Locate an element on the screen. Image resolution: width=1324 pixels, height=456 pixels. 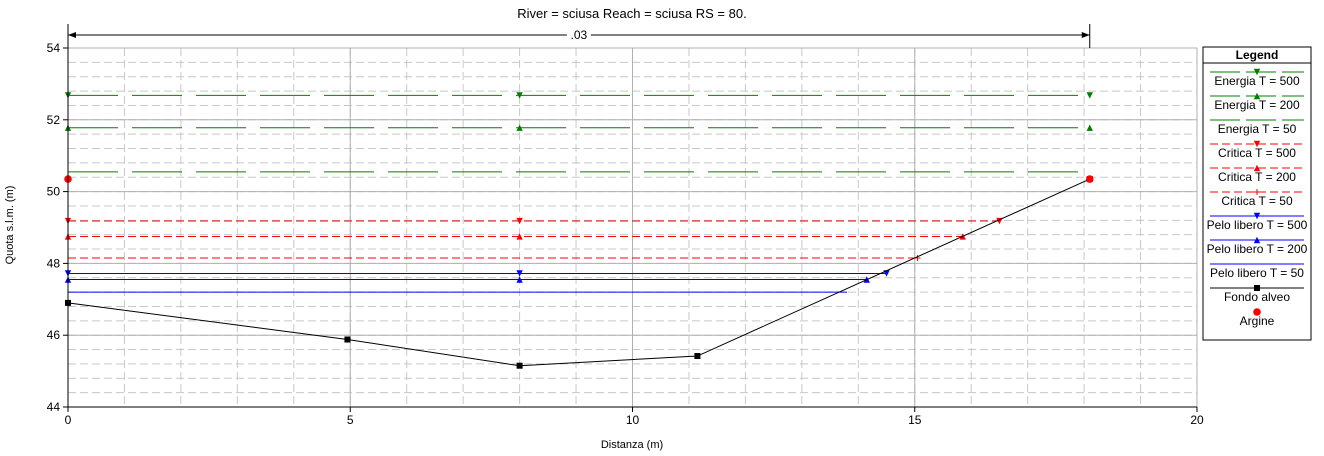
y-tick-label: 54 is located at coordinates (54, 48).